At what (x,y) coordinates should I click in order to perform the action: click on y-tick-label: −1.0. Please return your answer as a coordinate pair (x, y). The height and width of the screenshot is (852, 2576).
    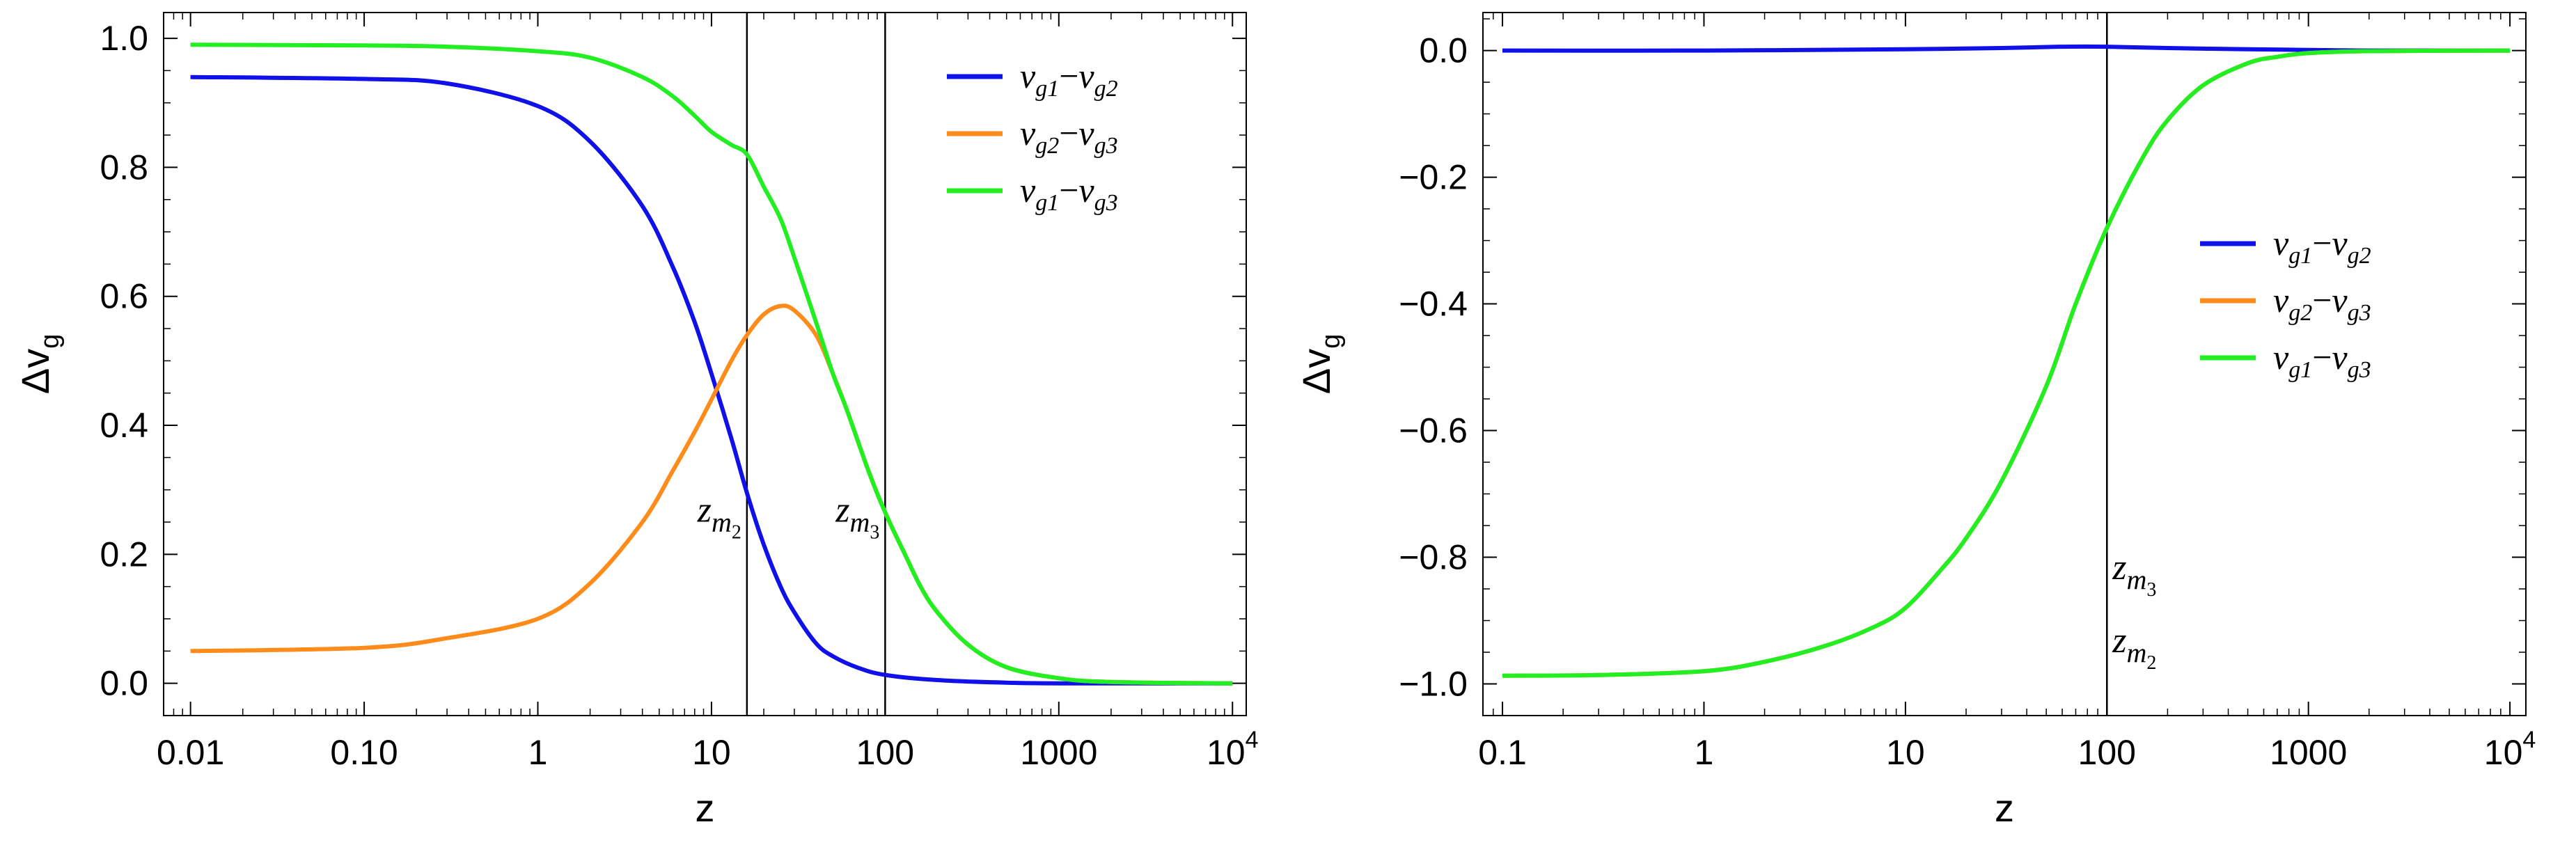
    Looking at the image, I should click on (1433, 684).